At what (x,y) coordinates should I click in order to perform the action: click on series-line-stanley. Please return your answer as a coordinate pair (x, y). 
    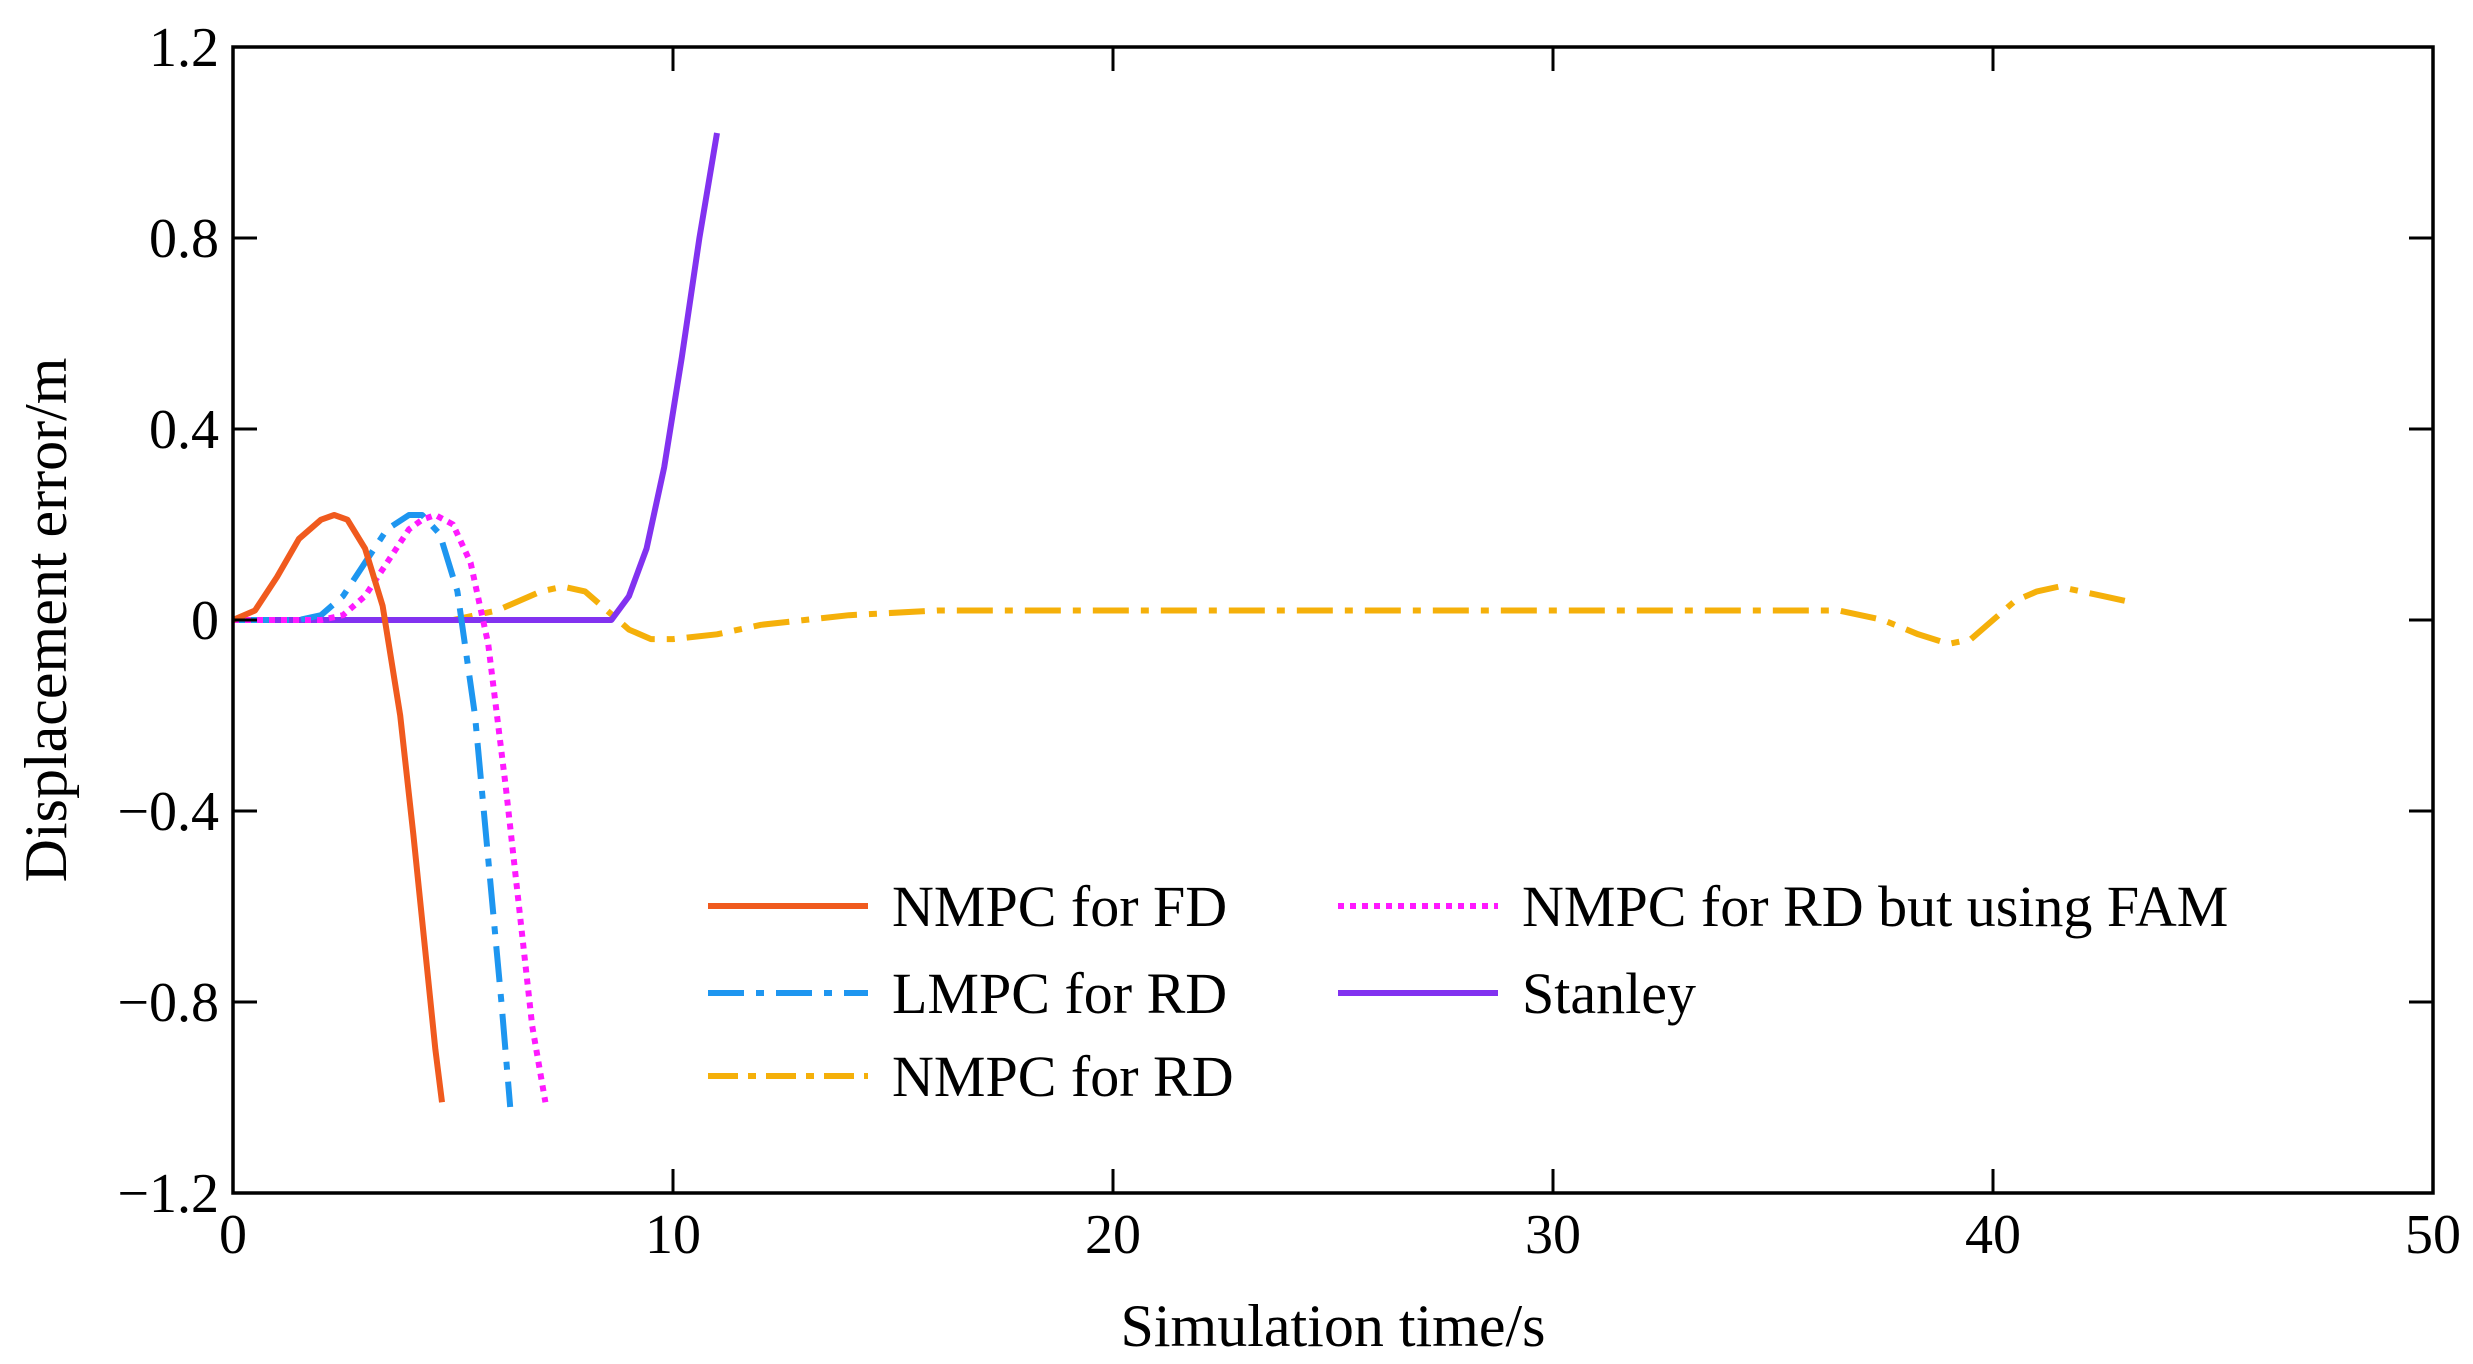
    Looking at the image, I should click on (476, 377).